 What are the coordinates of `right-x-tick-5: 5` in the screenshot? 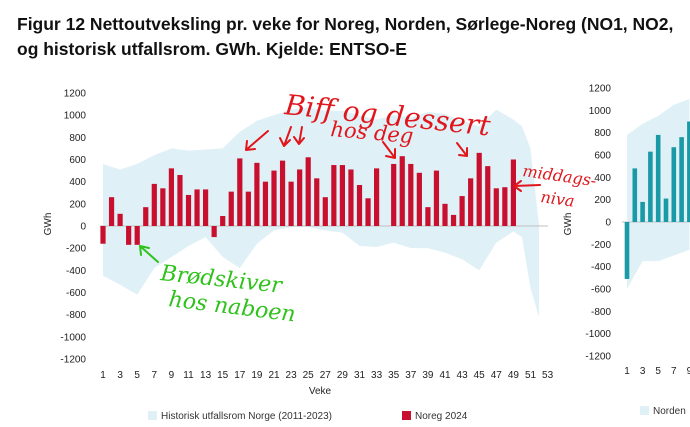 It's located at (658, 371).